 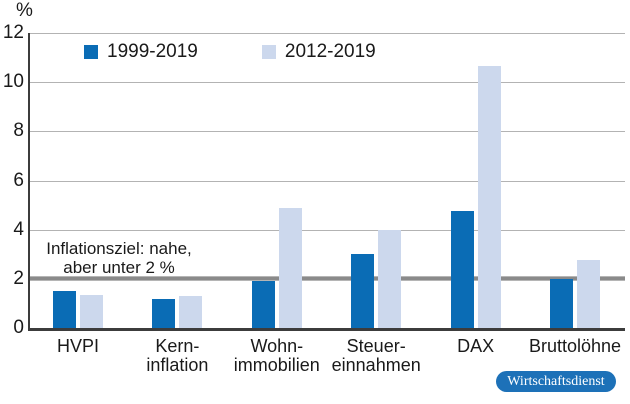 I want to click on legend-item-1999-2019: 1999-2019, so click(x=141, y=52).